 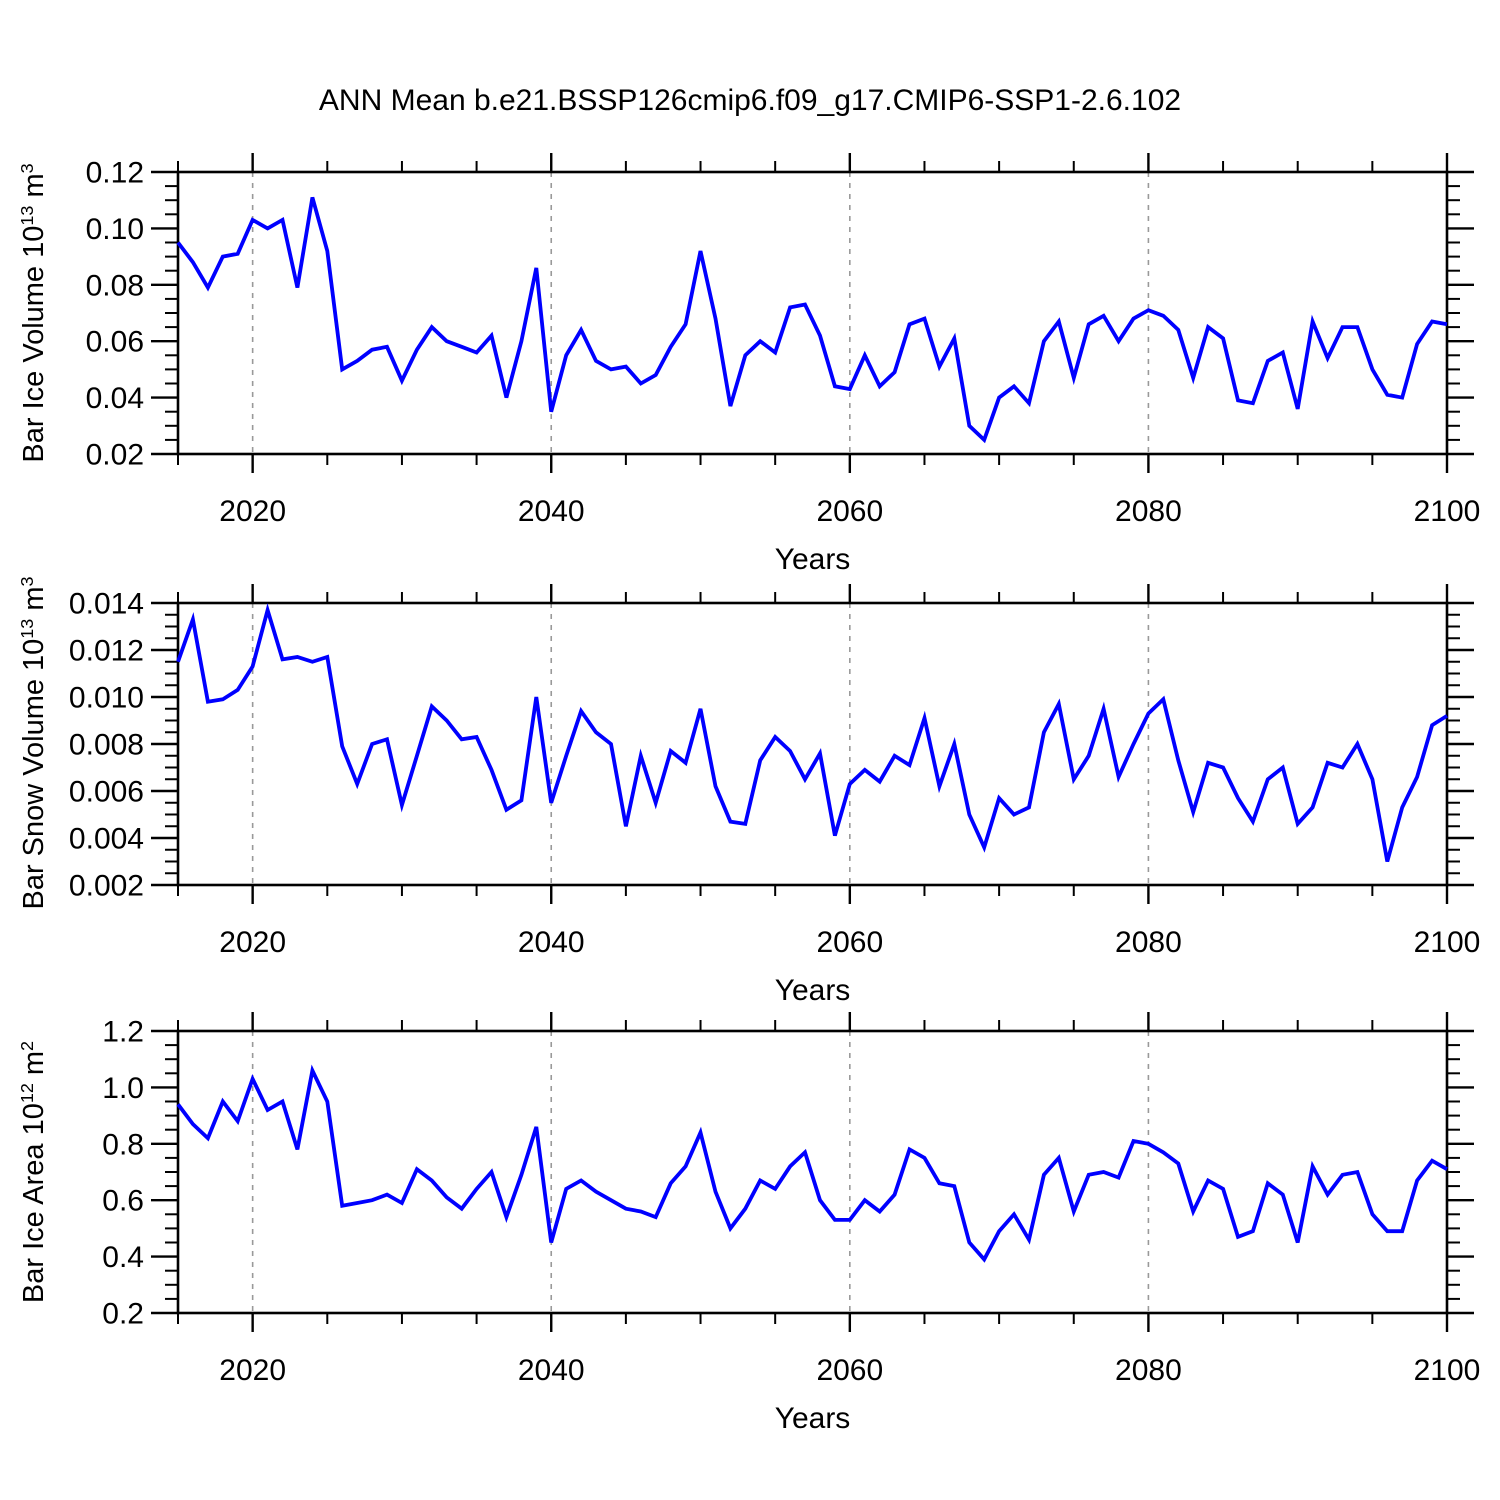 What do you see at coordinates (123, 1032) in the screenshot?
I see `y-tick-label: 1.2` at bounding box center [123, 1032].